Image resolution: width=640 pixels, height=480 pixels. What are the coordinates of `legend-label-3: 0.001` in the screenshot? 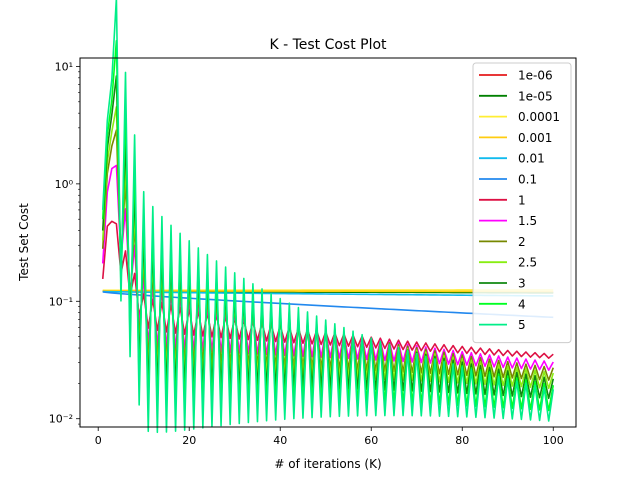 It's located at (535, 138).